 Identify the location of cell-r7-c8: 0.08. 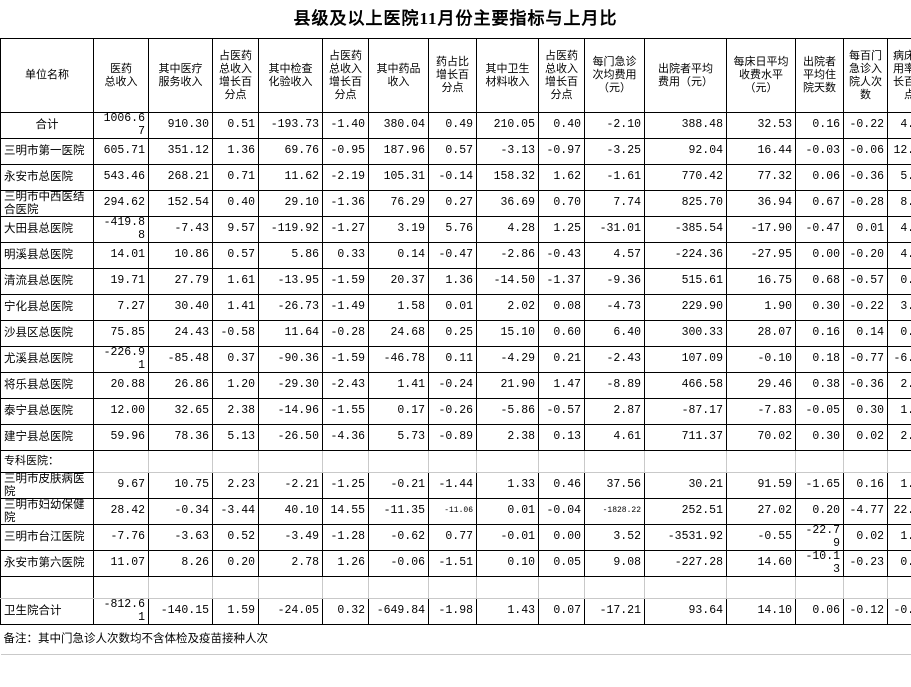
(561, 307).